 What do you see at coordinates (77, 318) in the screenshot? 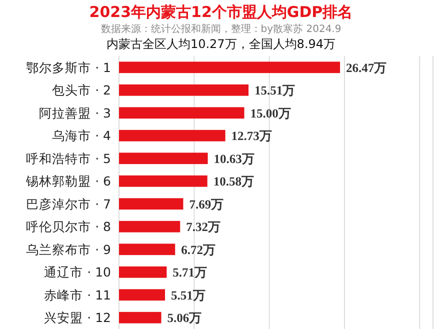
I see `y-tick-label: 兴安盟 · 12` at bounding box center [77, 318].